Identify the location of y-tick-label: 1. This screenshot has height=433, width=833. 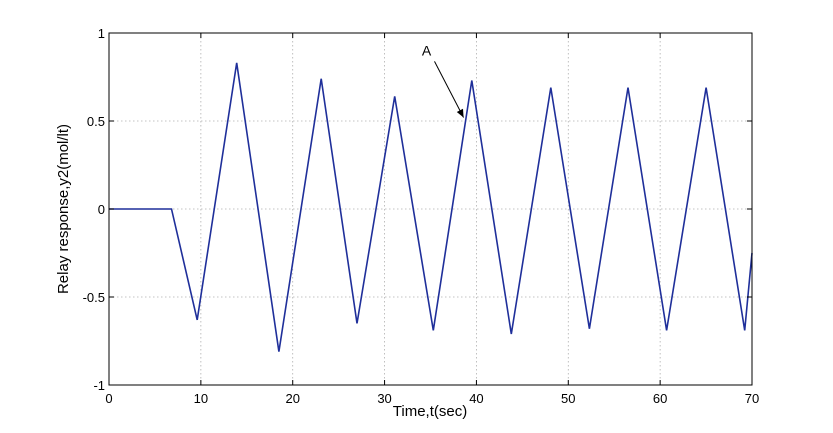
(101, 33).